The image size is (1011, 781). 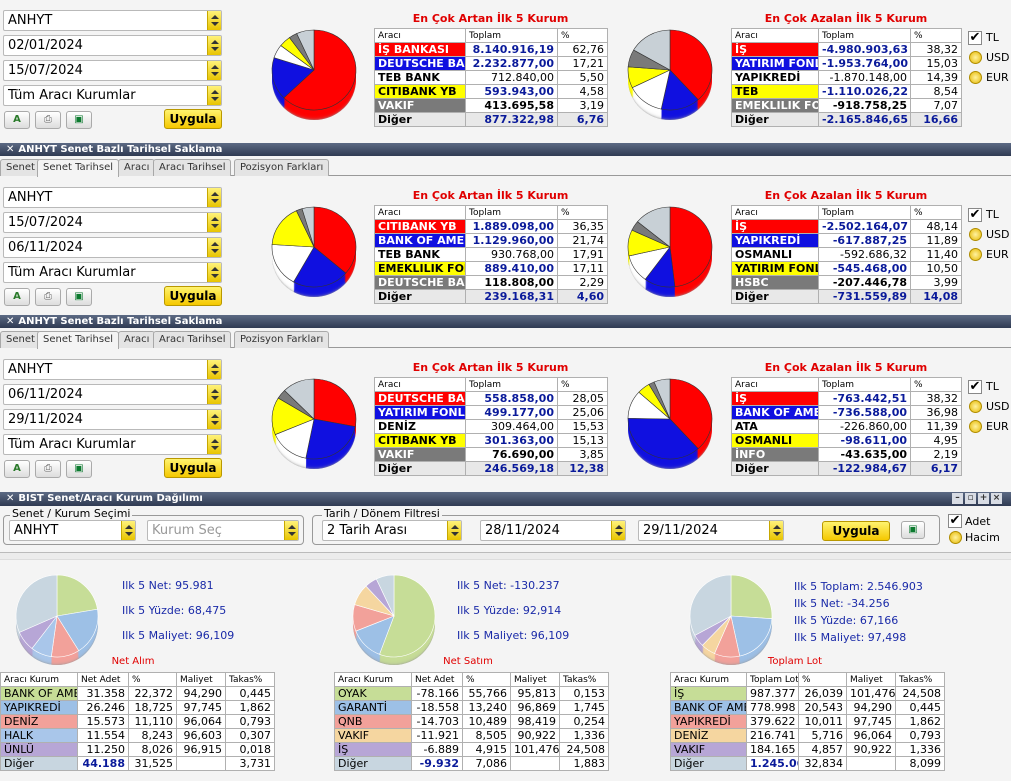 What do you see at coordinates (137, 721) in the screenshot?
I see `table-row: DENİZ 15.573 11,110 96,064 0,793` at bounding box center [137, 721].